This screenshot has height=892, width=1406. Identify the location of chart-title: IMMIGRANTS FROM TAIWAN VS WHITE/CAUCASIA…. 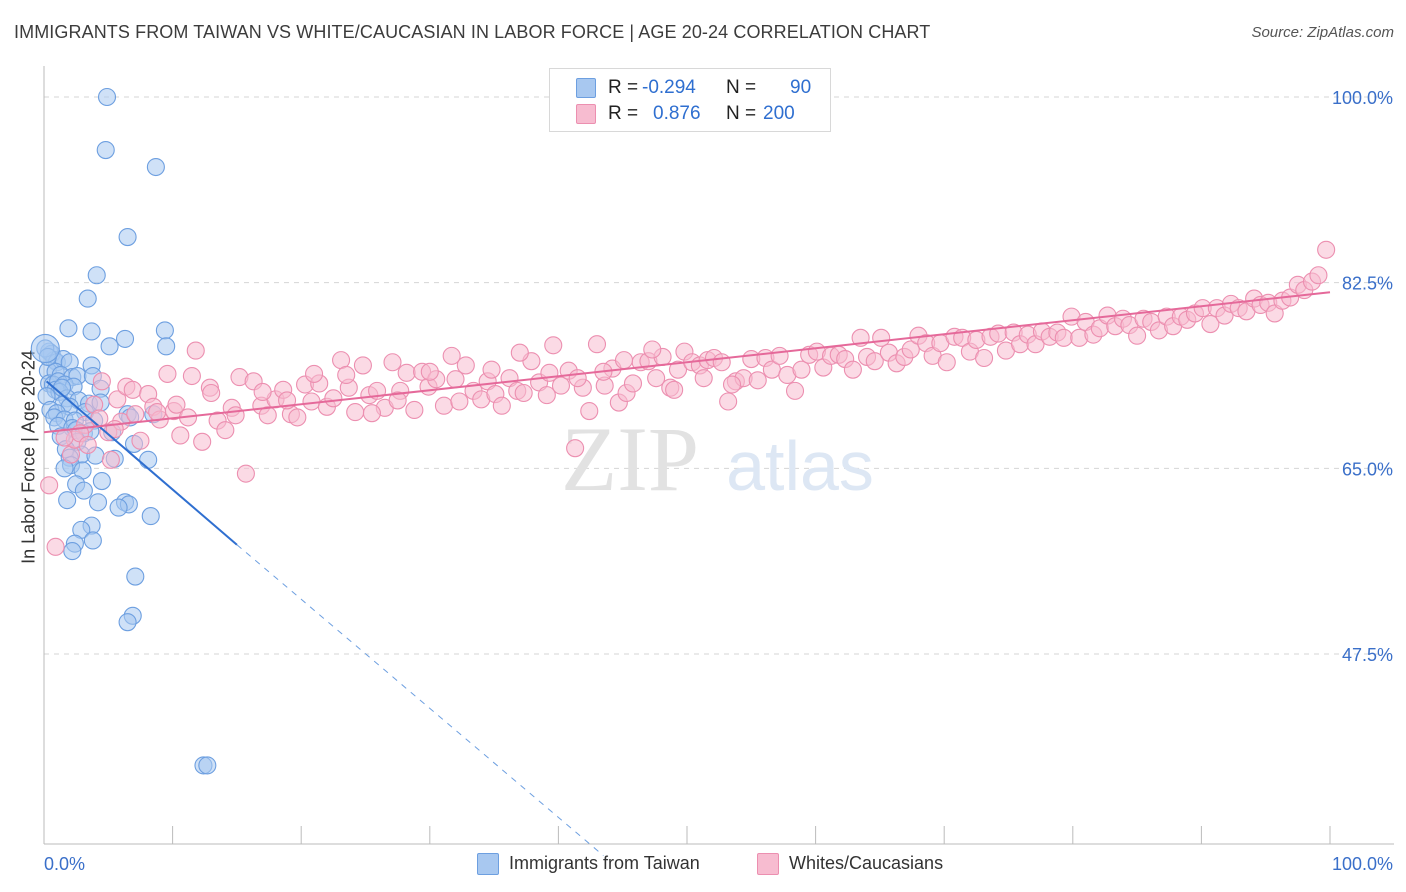
(472, 32).